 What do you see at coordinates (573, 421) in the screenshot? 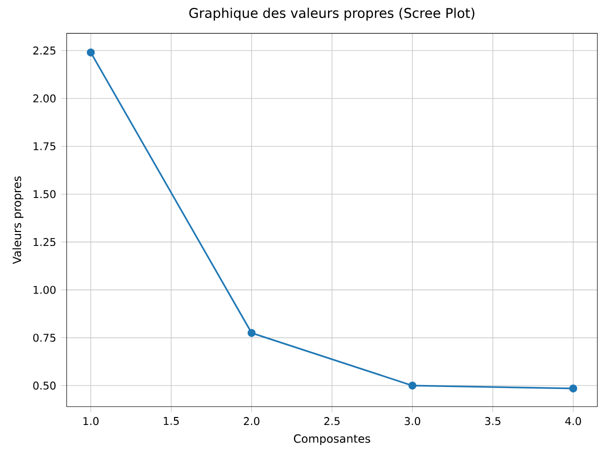
I see `x-tick-label: 4.0` at bounding box center [573, 421].